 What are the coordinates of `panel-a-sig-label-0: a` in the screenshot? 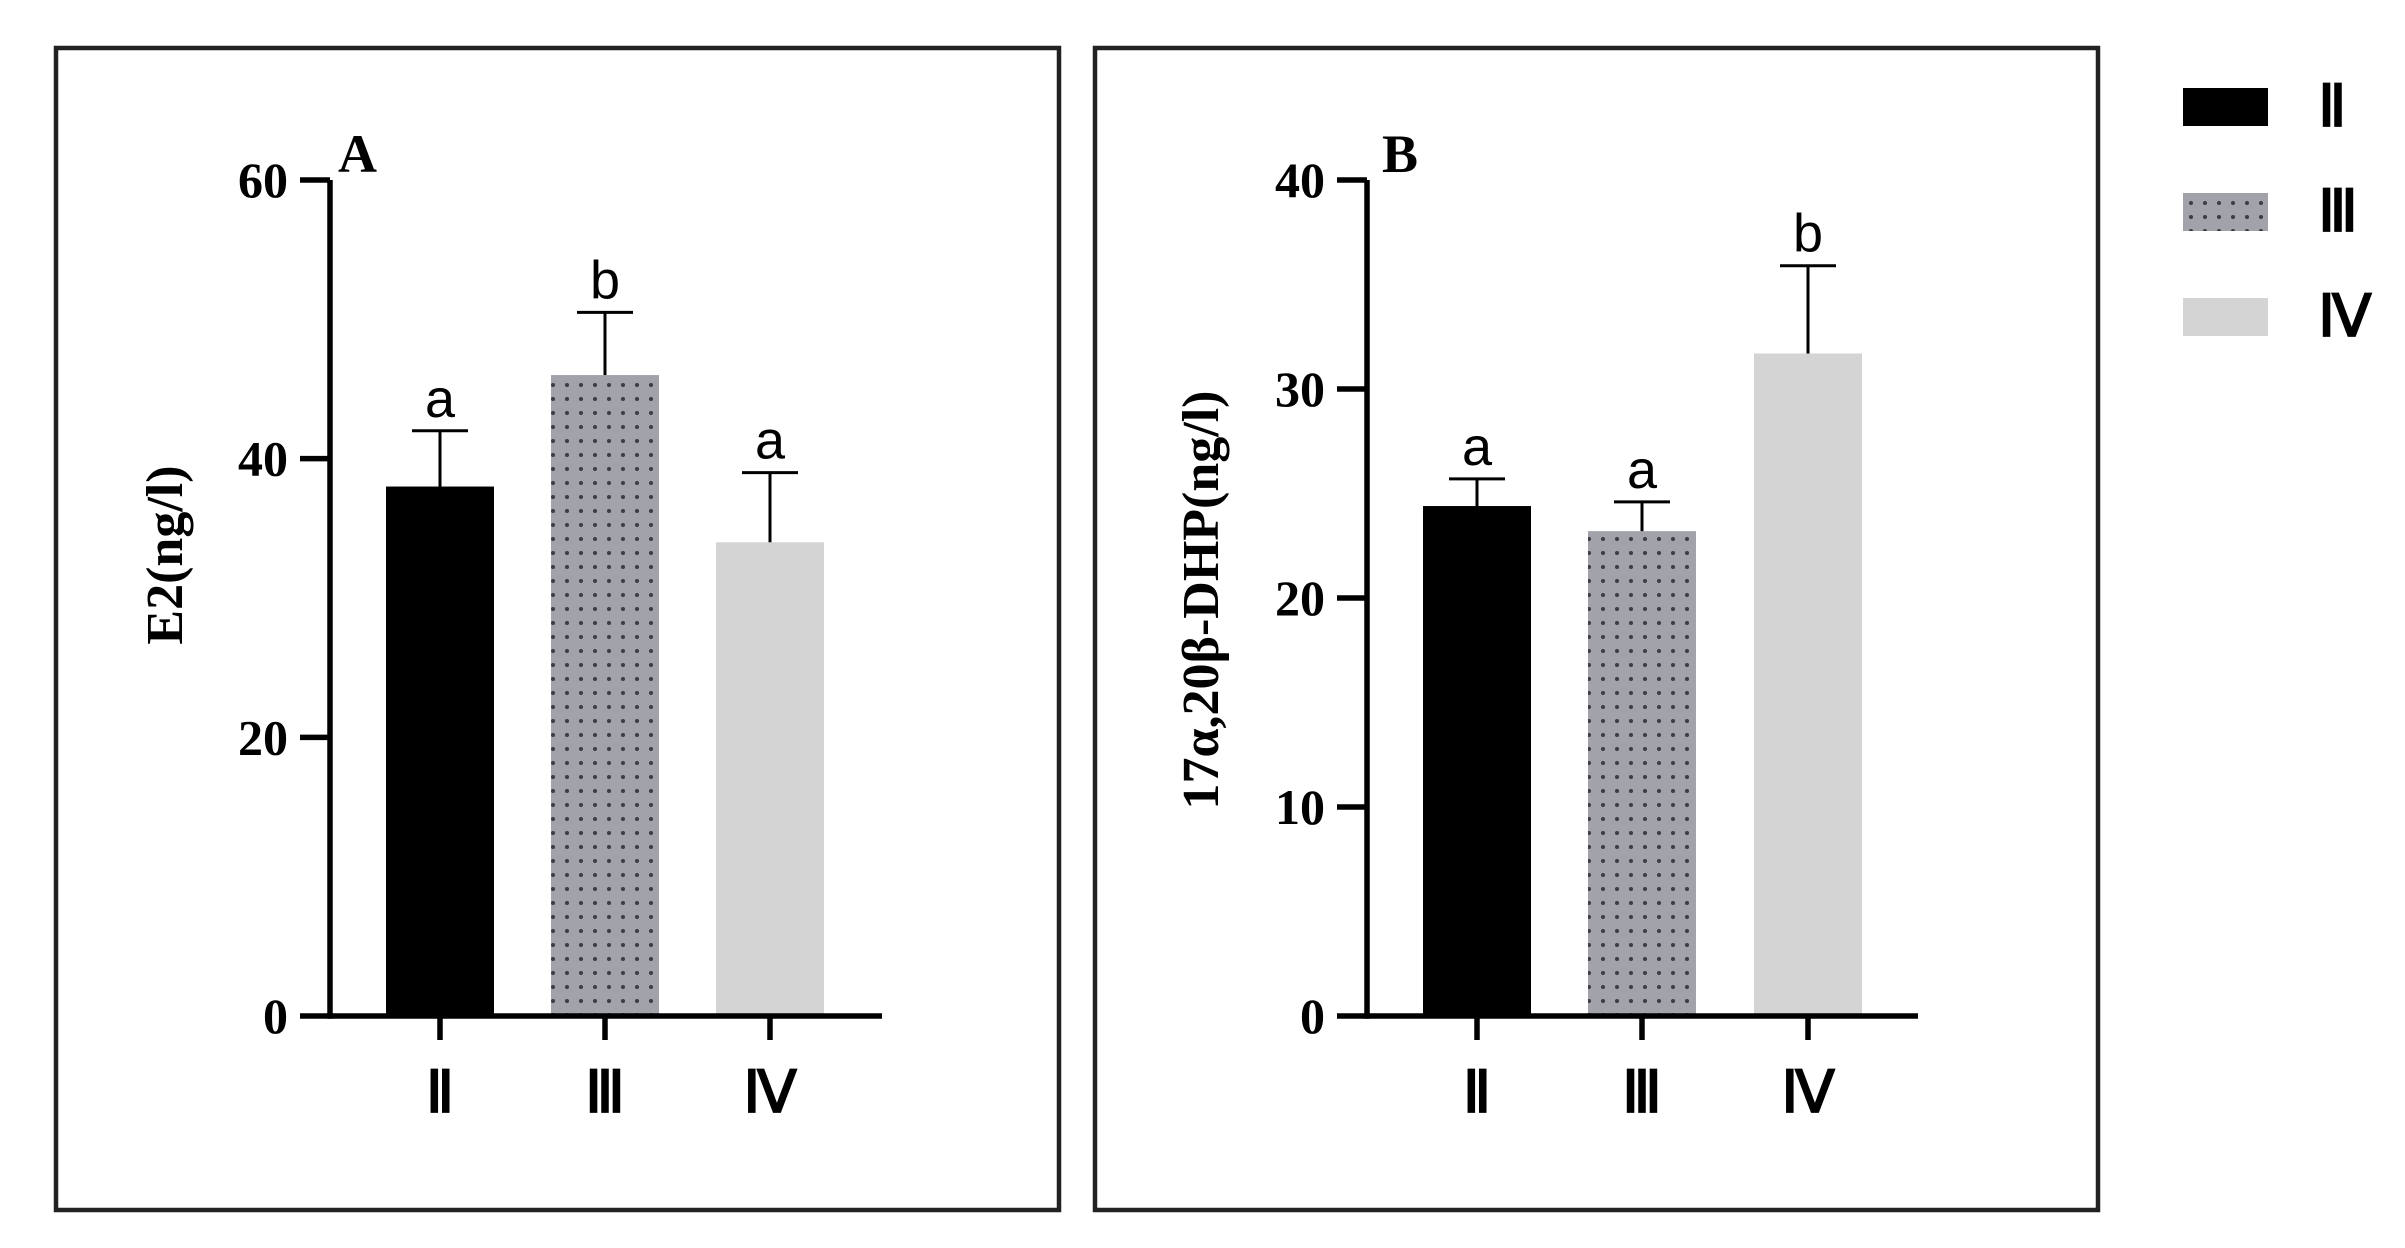 It's located at (440, 399).